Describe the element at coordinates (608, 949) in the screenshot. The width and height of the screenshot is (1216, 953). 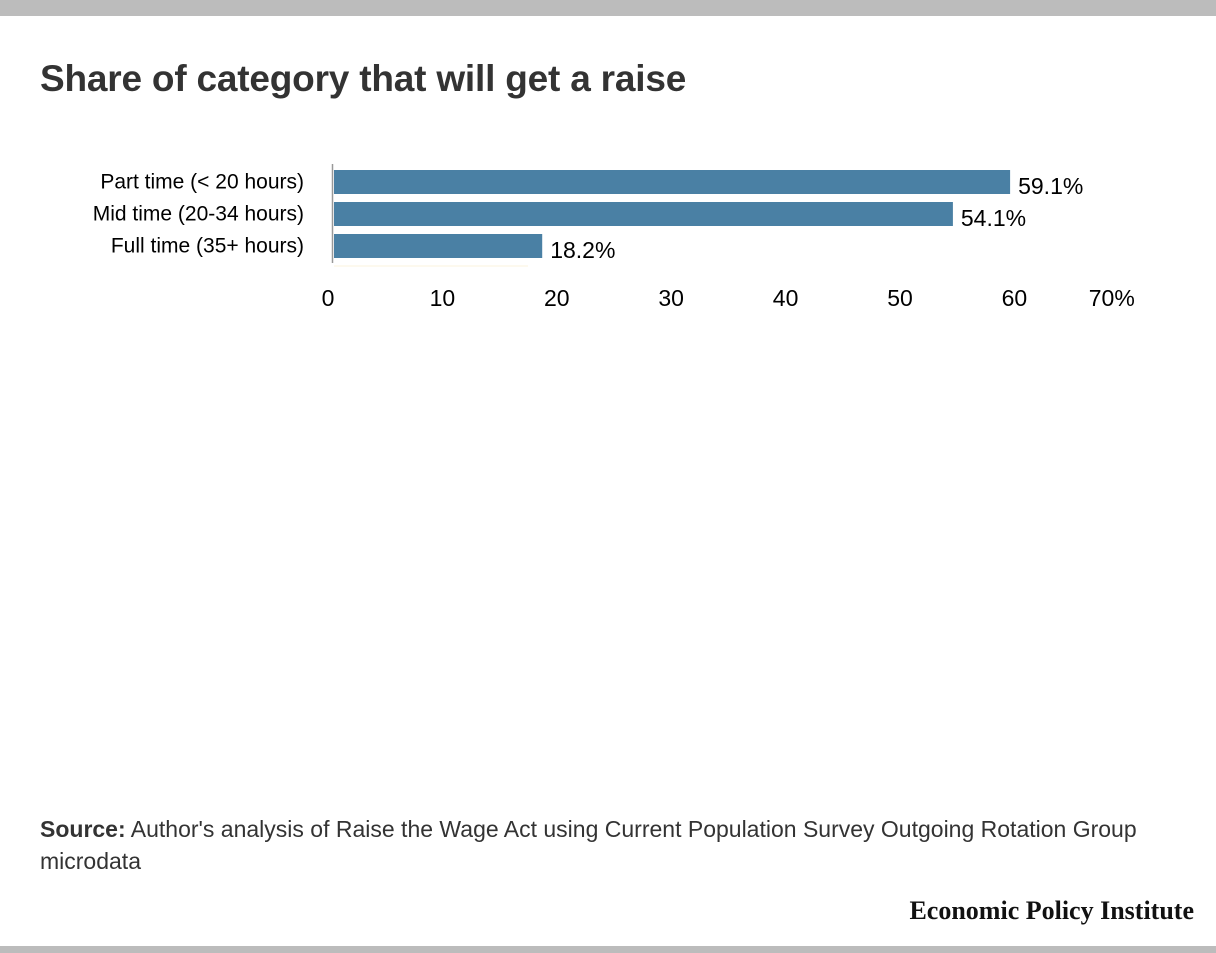
I see `bottom-rule` at that location.